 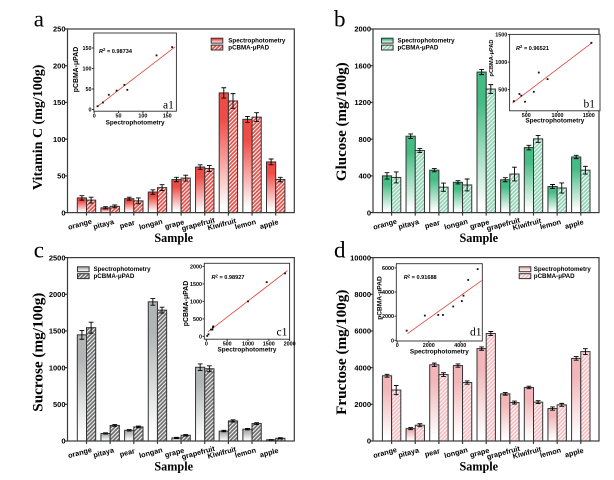 I want to click on svg-text: 250, so click(x=59, y=29).